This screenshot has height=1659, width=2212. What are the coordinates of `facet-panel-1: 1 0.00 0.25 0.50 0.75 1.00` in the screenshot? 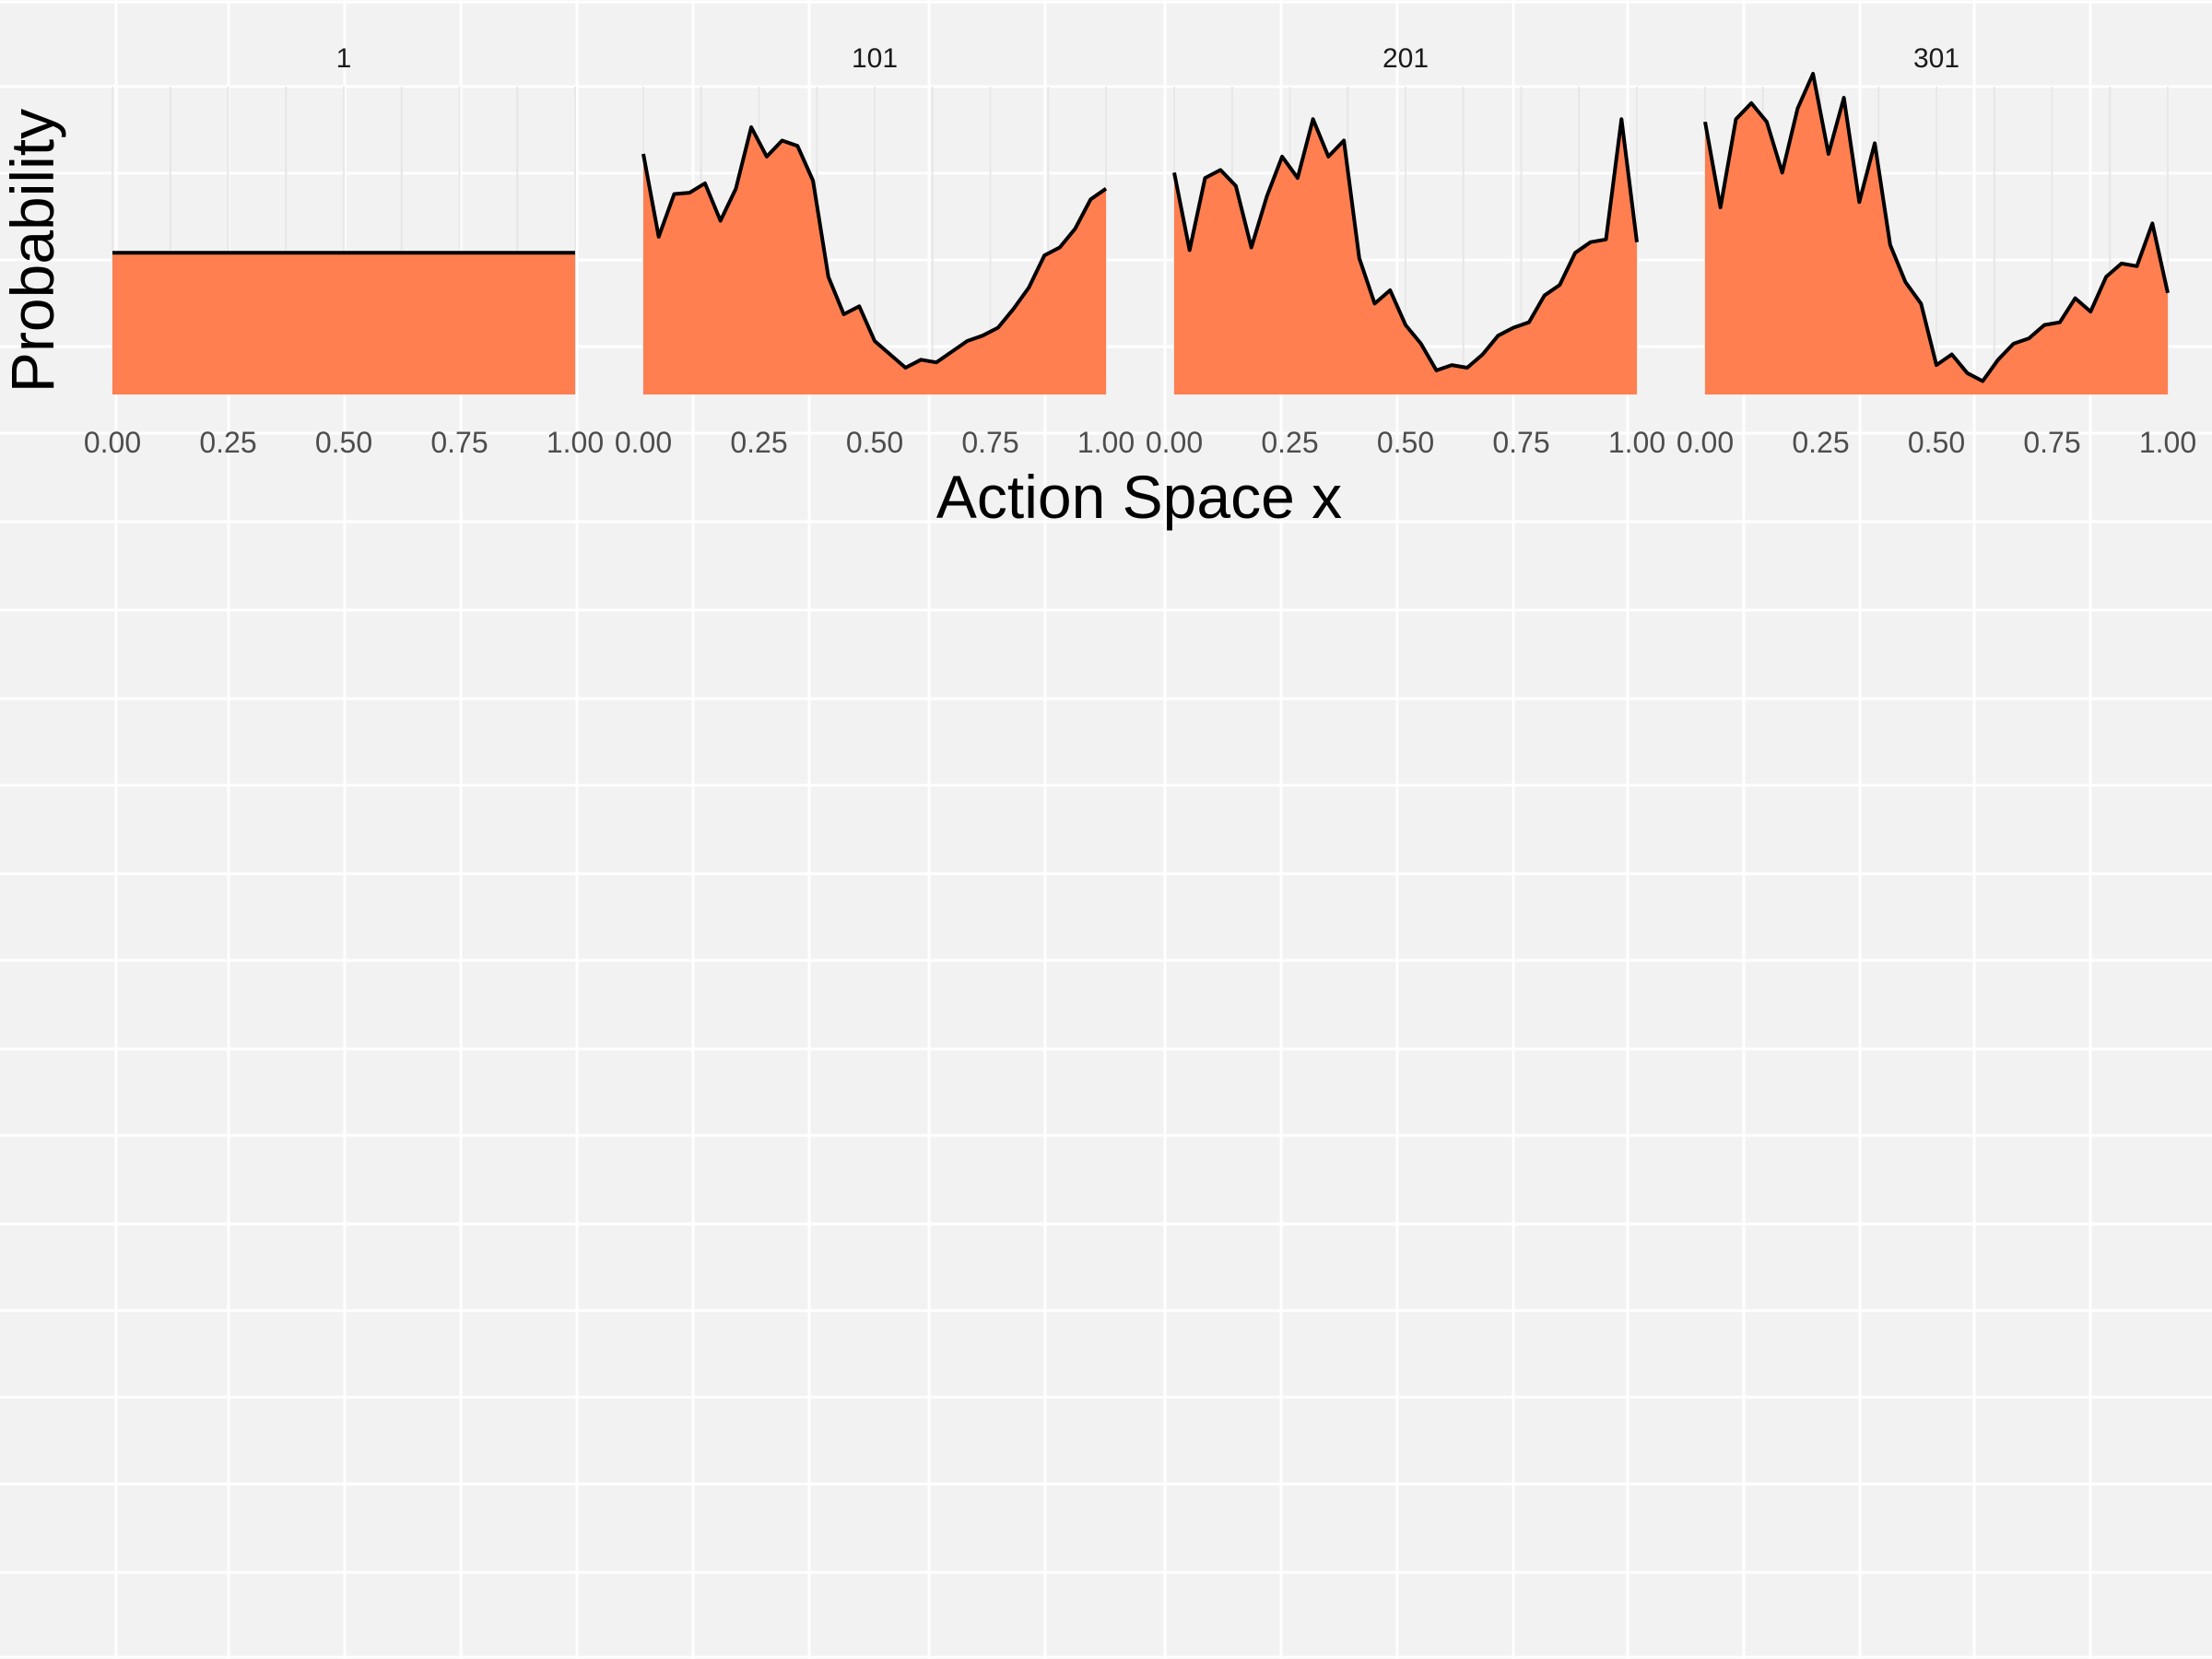 It's located at (344, 251).